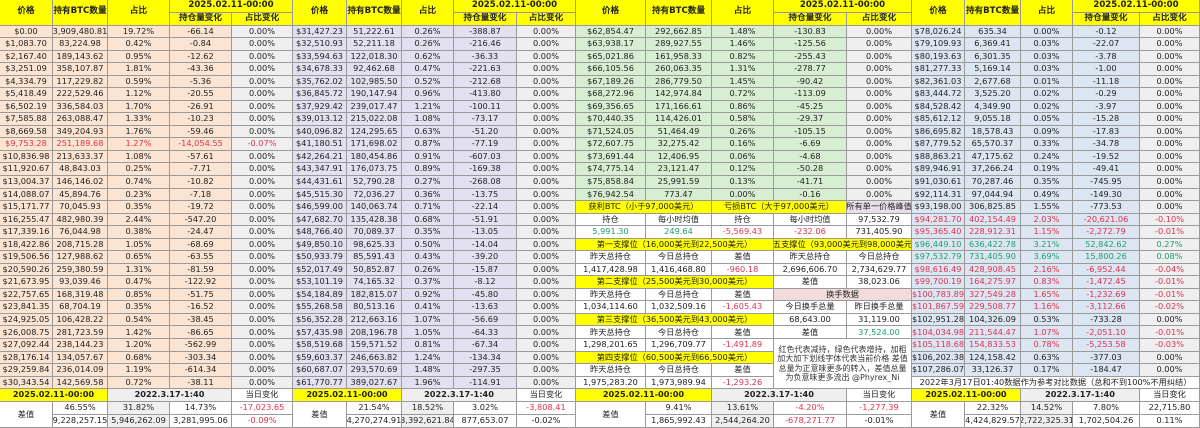 The height and width of the screenshot is (428, 1200). I want to click on footer-date-ref: 2022.3.17-1:40, so click(459, 396).